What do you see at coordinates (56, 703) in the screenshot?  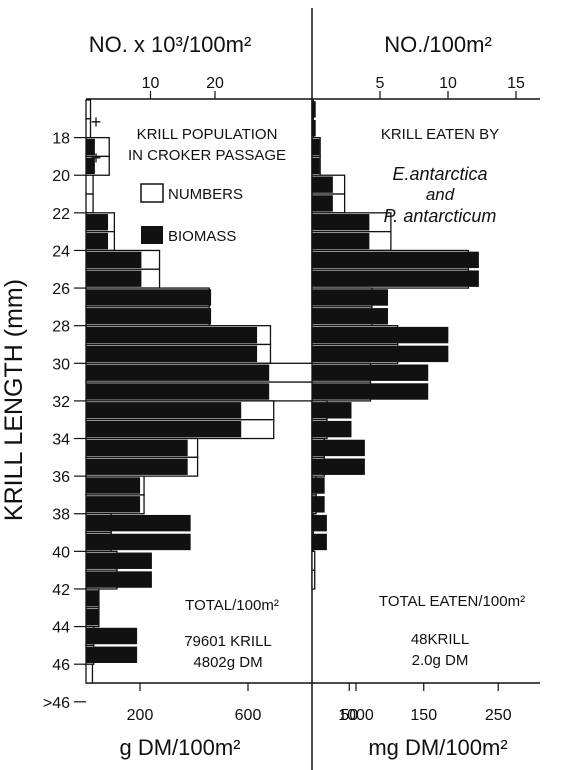 I see `y-tick-label: >46` at bounding box center [56, 703].